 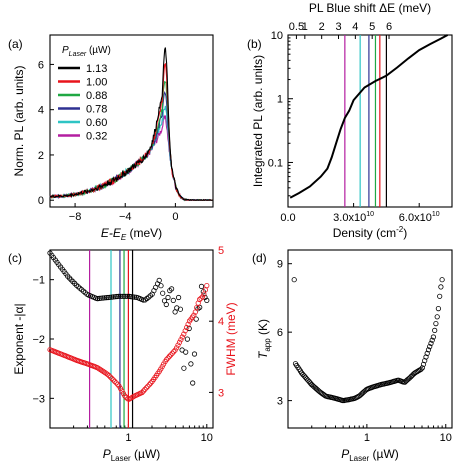 I want to click on panel-a-frame, so click(x=131, y=121).